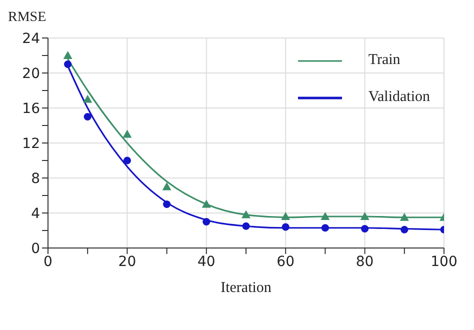 This screenshot has width=474, height=330. What do you see at coordinates (444, 262) in the screenshot?
I see `x-tick-label: 100` at bounding box center [444, 262].